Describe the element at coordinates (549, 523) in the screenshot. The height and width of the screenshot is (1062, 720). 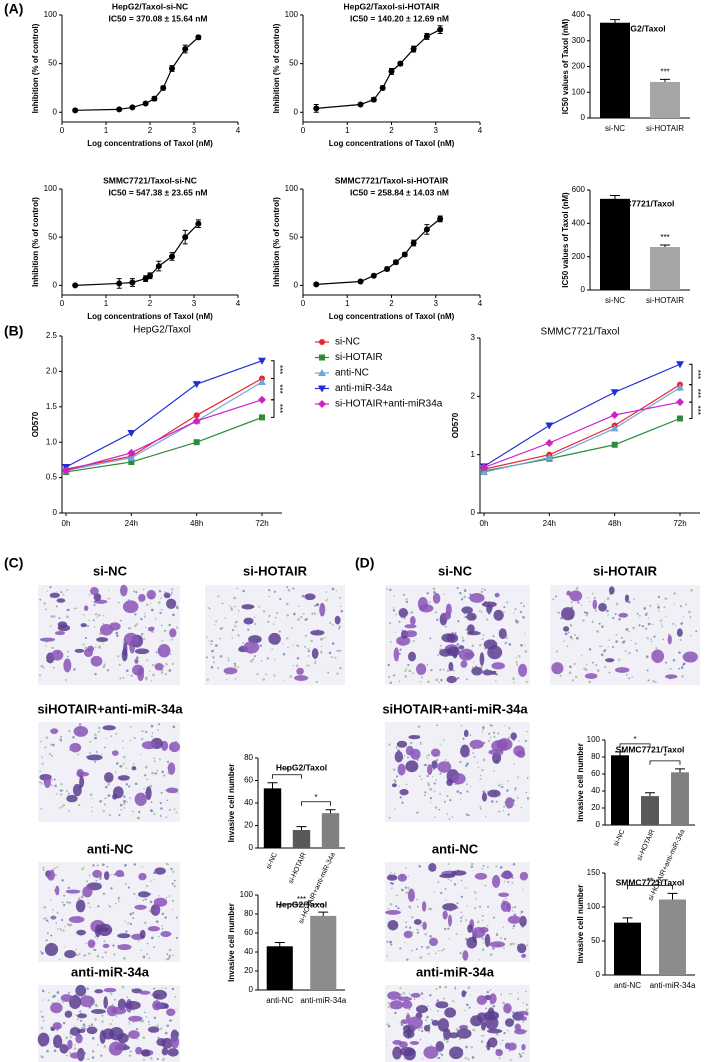
I see `x-tick-label: 24h` at that location.